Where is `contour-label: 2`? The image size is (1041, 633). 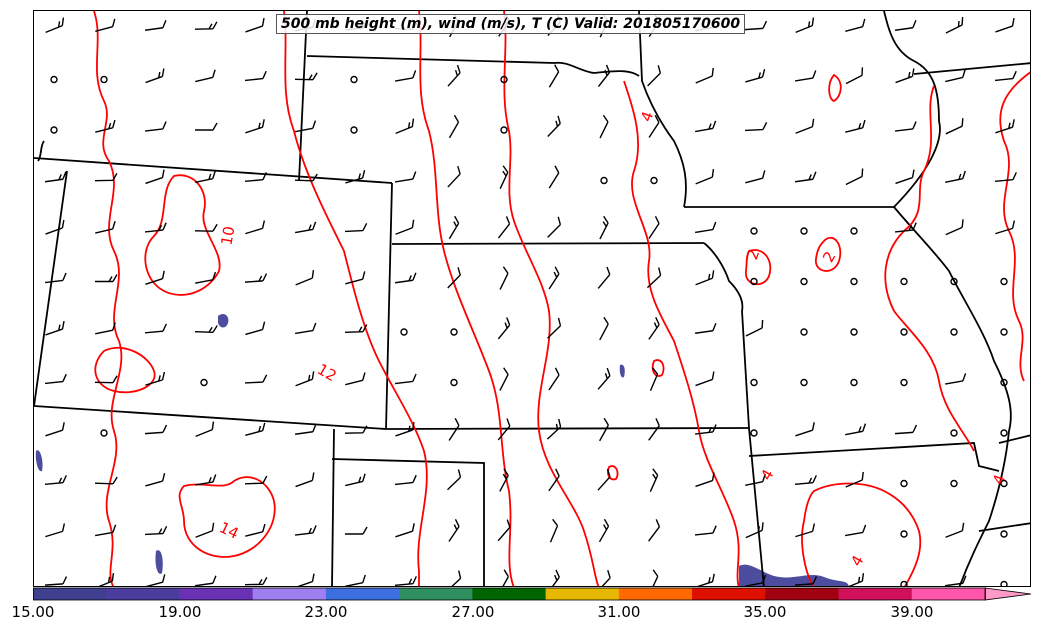
contour-label: 2 is located at coordinates (829, 256).